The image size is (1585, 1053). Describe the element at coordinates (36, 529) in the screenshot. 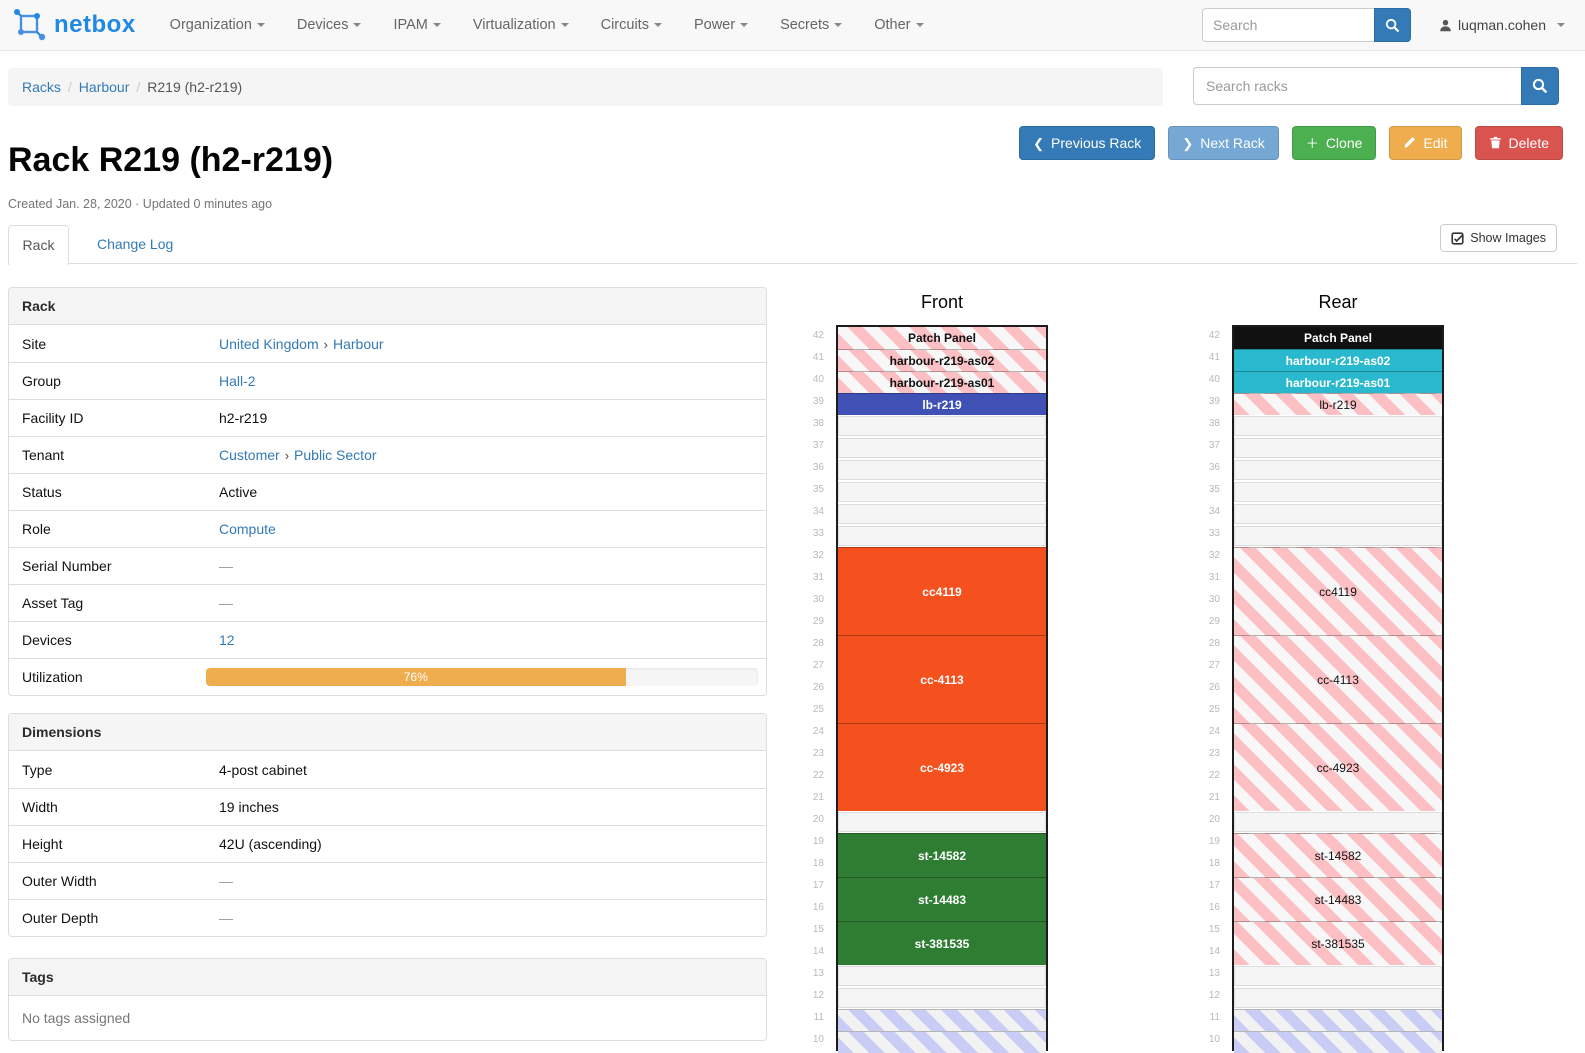

I see `detail-label: Role` at that location.